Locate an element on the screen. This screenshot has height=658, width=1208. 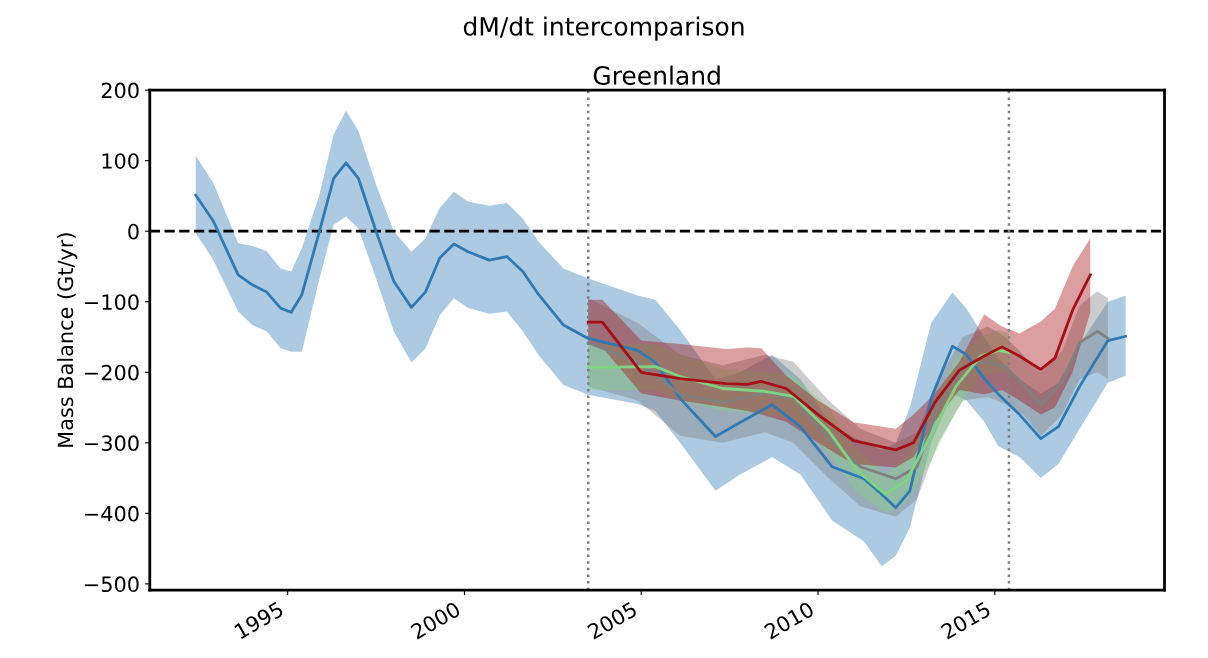
y-axis-title: Mass Balance (Gt/yr) is located at coordinates (67, 340).